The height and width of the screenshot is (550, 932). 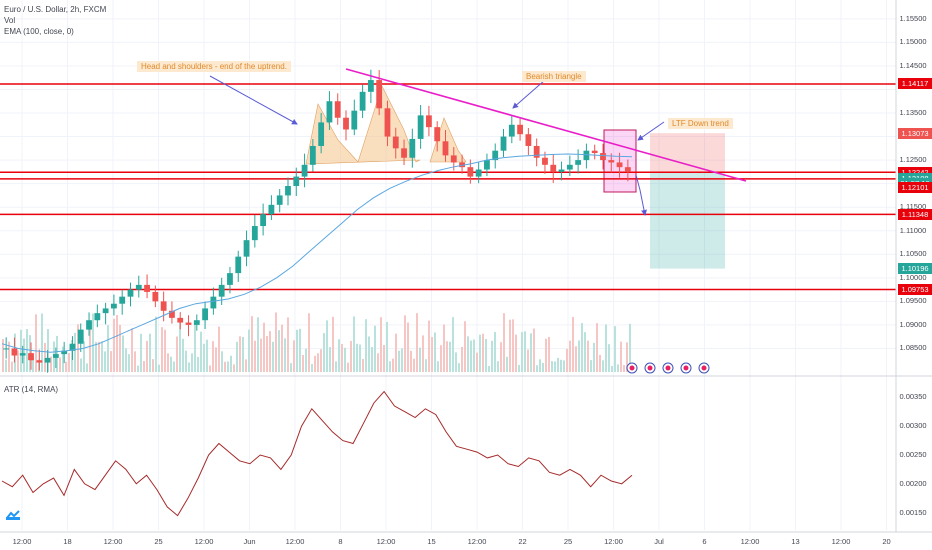 I want to click on price-tag: 1.13073, so click(x=915, y=133).